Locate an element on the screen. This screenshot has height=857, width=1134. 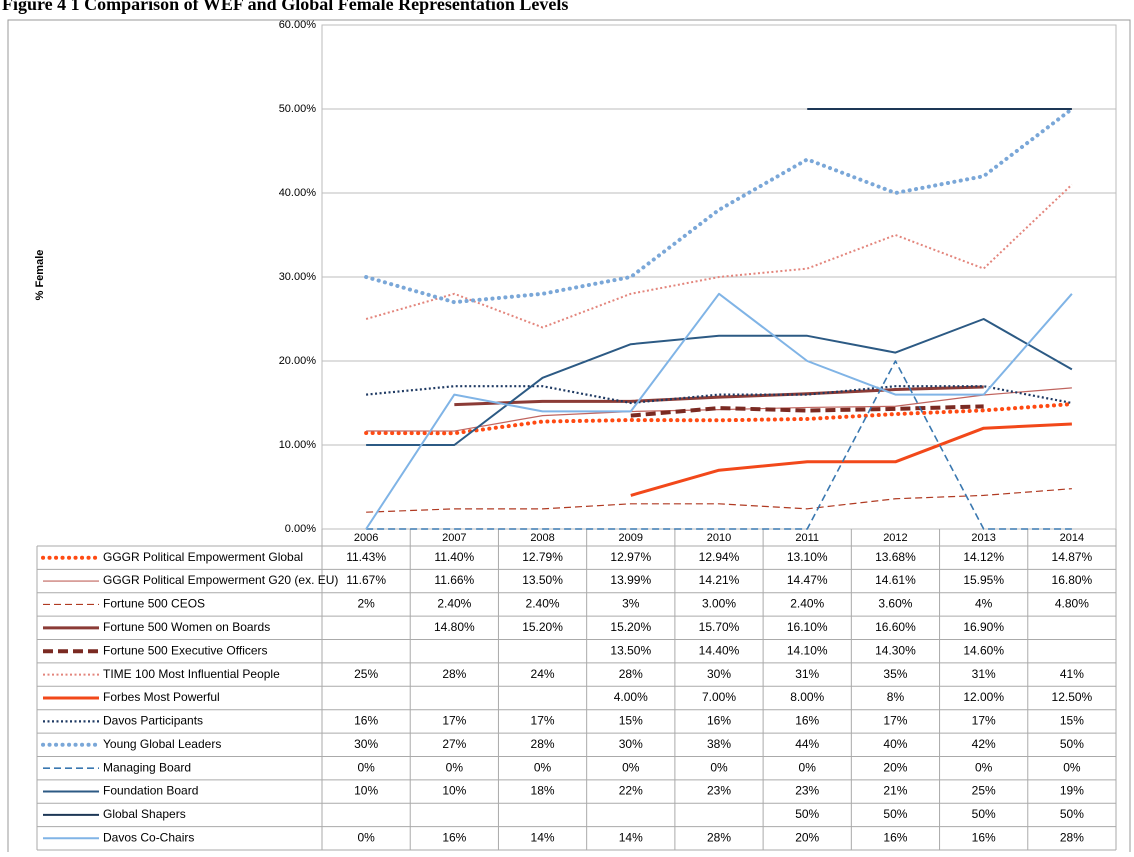
table-cell: 35% is located at coordinates (895, 674).